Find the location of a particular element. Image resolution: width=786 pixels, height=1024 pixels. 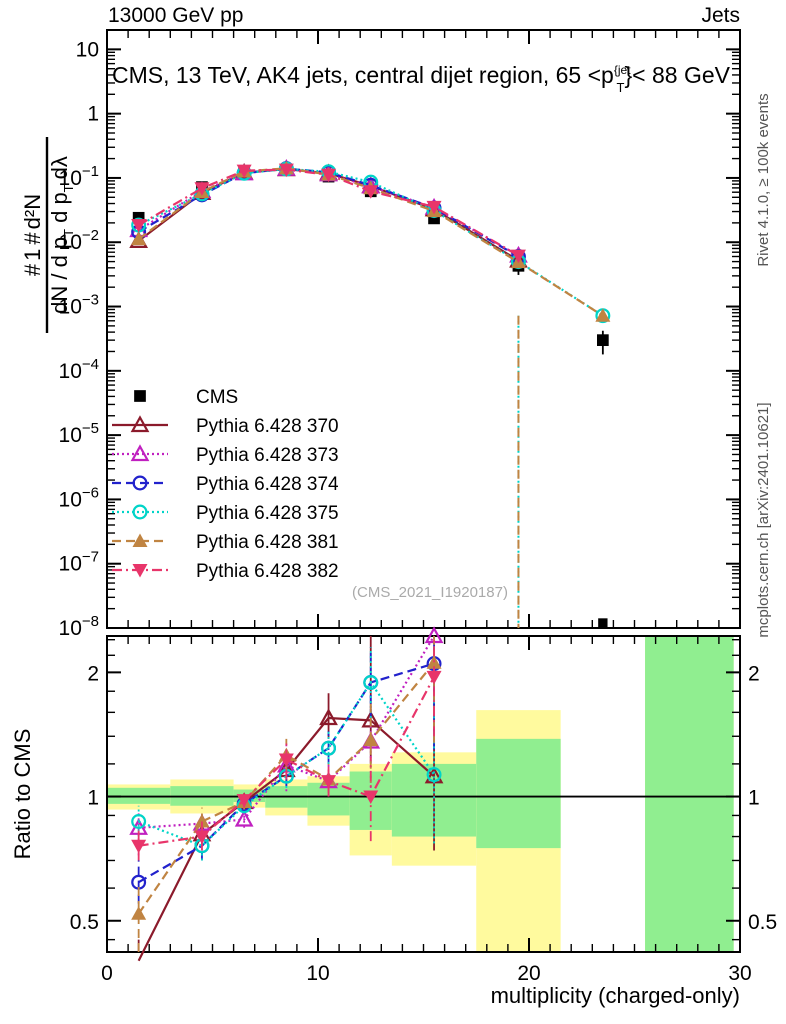

ratio-series-group is located at coordinates (286, 794).